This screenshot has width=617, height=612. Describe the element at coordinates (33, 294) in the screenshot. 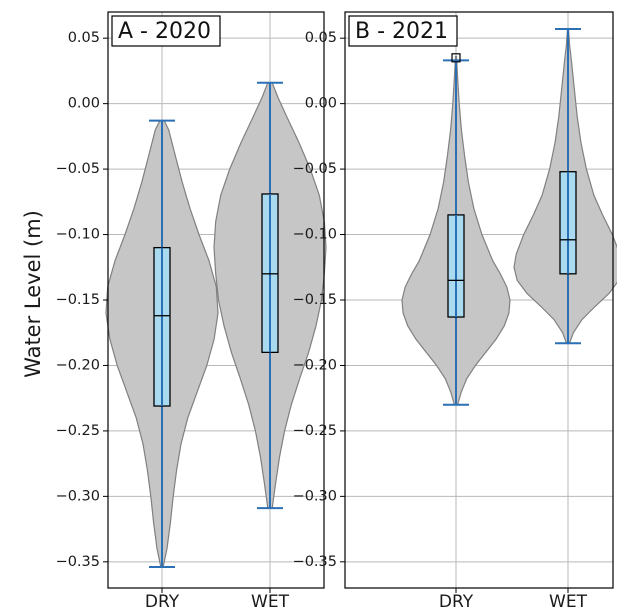

I see `y-axis-label: Water Level (m)` at that location.